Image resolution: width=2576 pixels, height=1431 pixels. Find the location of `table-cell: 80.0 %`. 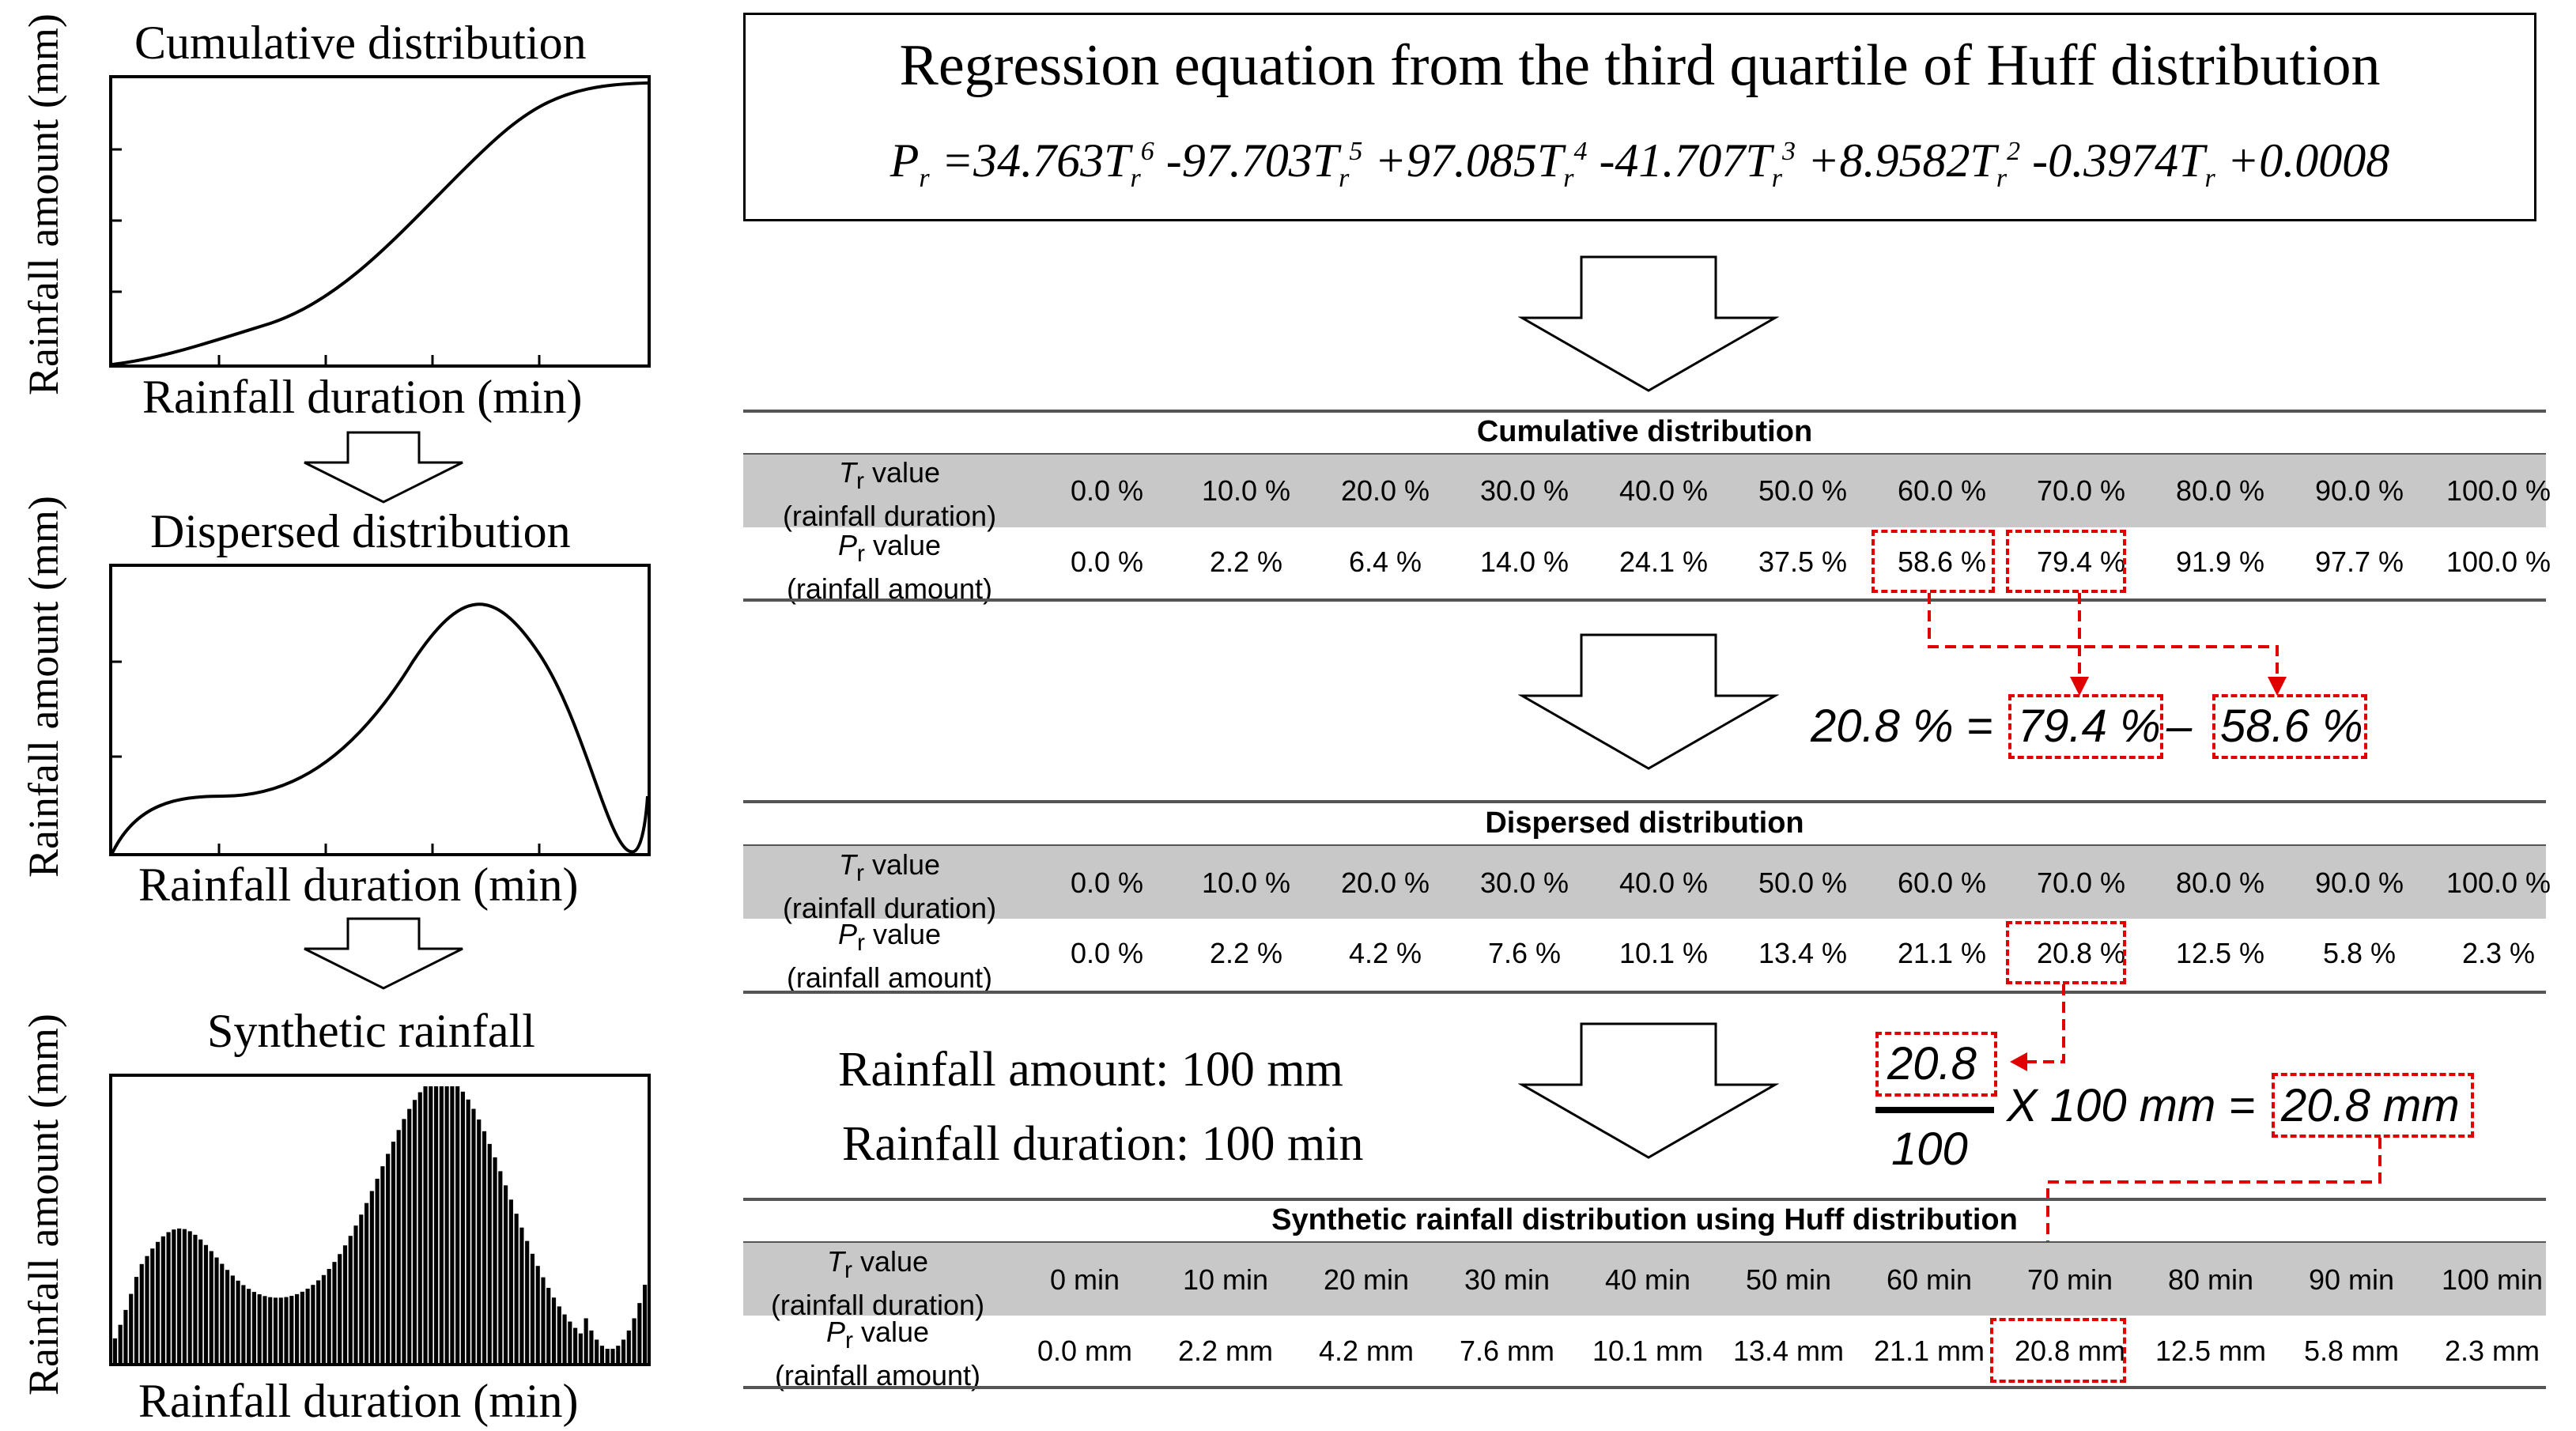

table-cell: 80.0 % is located at coordinates (2220, 883).